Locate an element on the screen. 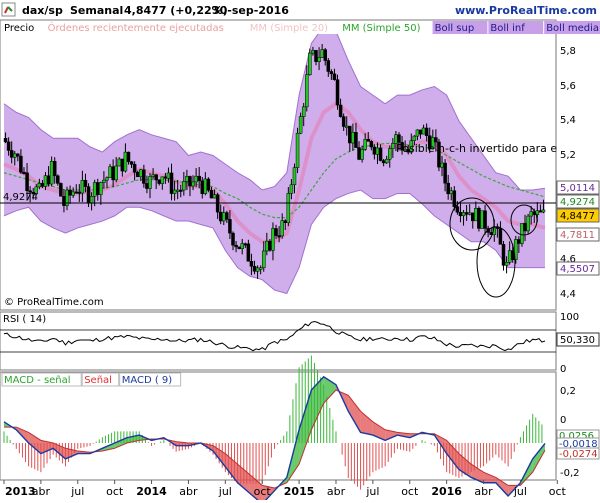  annotation-text: Posible h-c-h invertido para e is located at coordinates (476, 148).